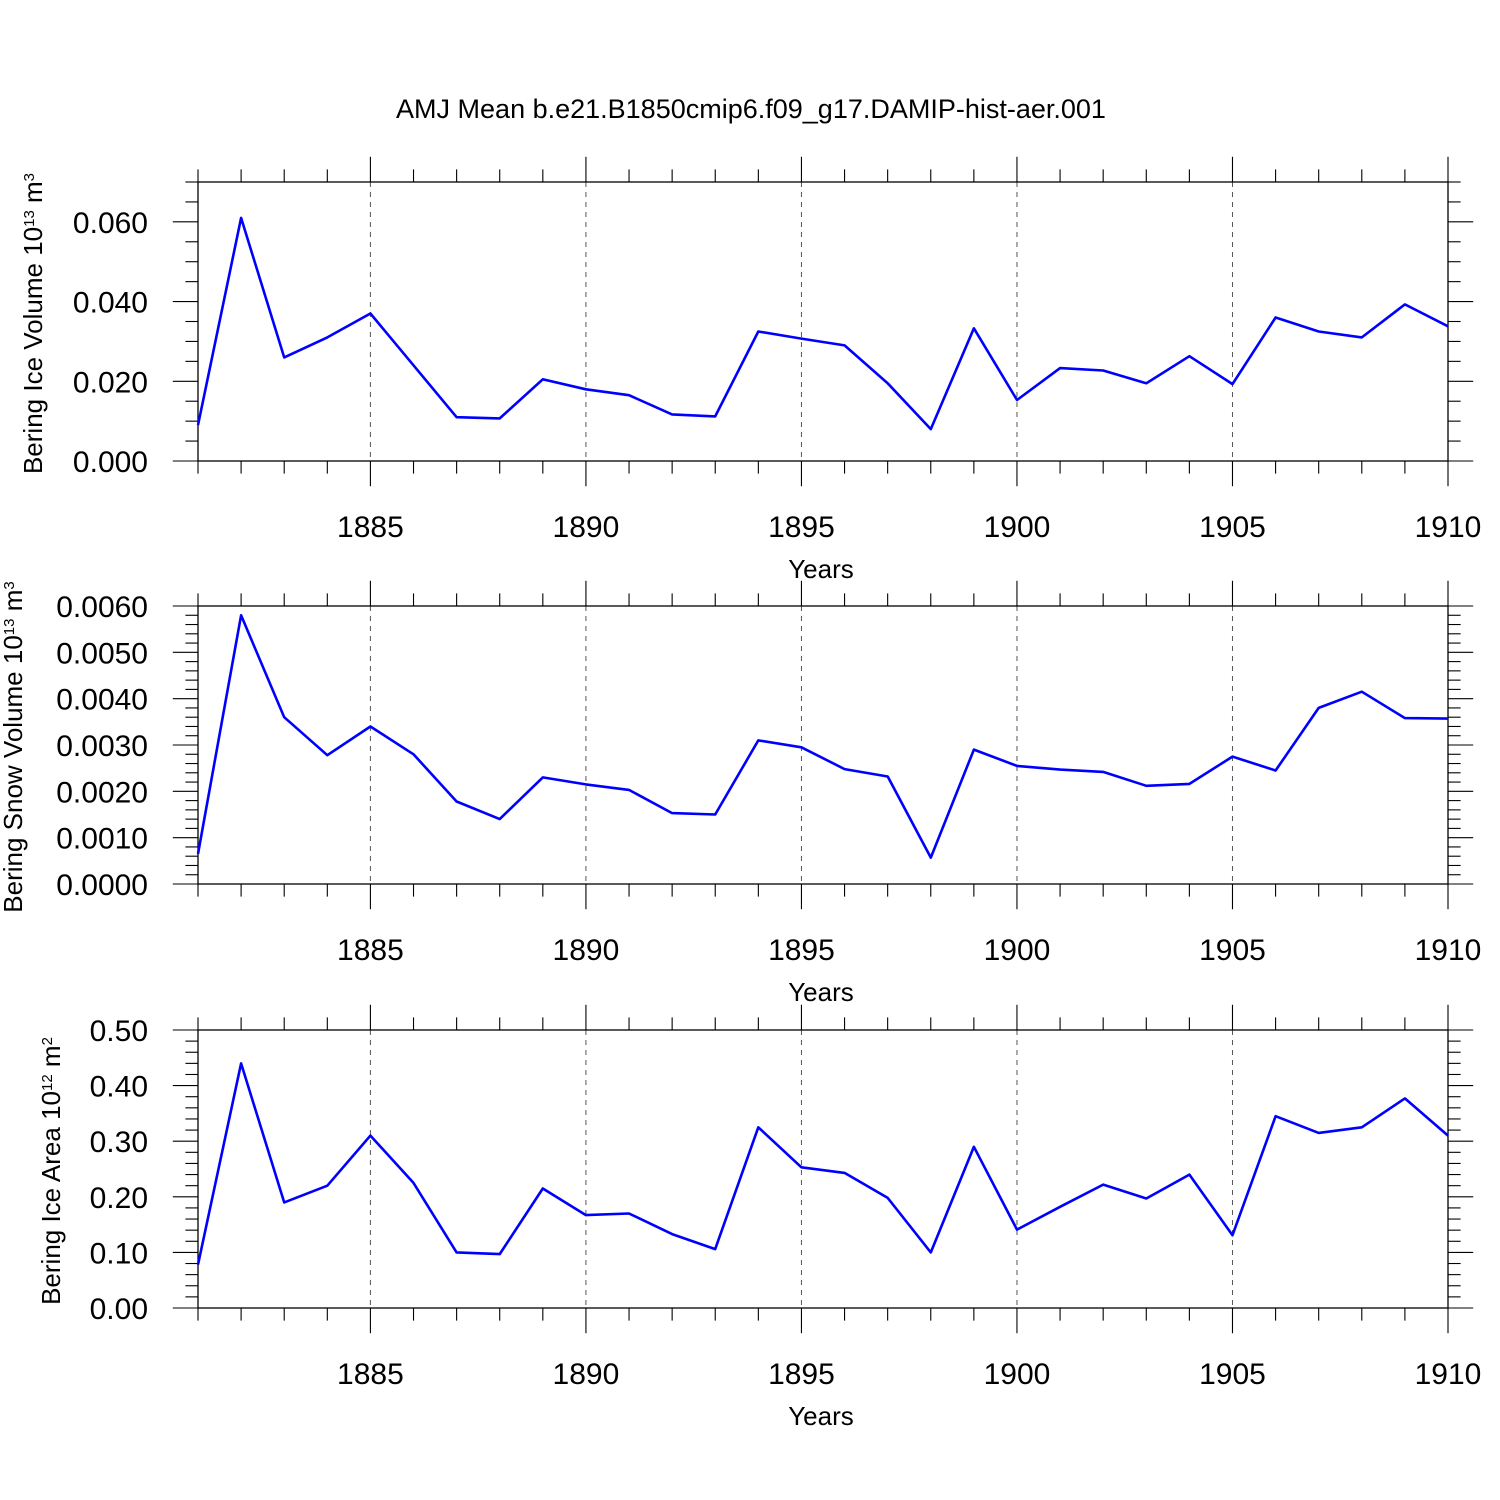 This screenshot has width=1500, height=1500. I want to click on y-tick-label: 0.0040, so click(102, 700).